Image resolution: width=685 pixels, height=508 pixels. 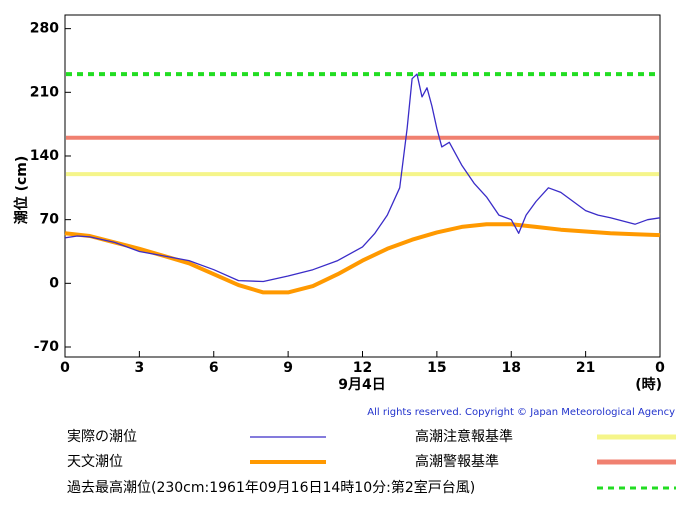 What do you see at coordinates (271, 487) in the screenshot?
I see `legend-label: 過去最高潮位(230cm:1961年09月16日14時10分:第2室戸台風)` at bounding box center [271, 487].